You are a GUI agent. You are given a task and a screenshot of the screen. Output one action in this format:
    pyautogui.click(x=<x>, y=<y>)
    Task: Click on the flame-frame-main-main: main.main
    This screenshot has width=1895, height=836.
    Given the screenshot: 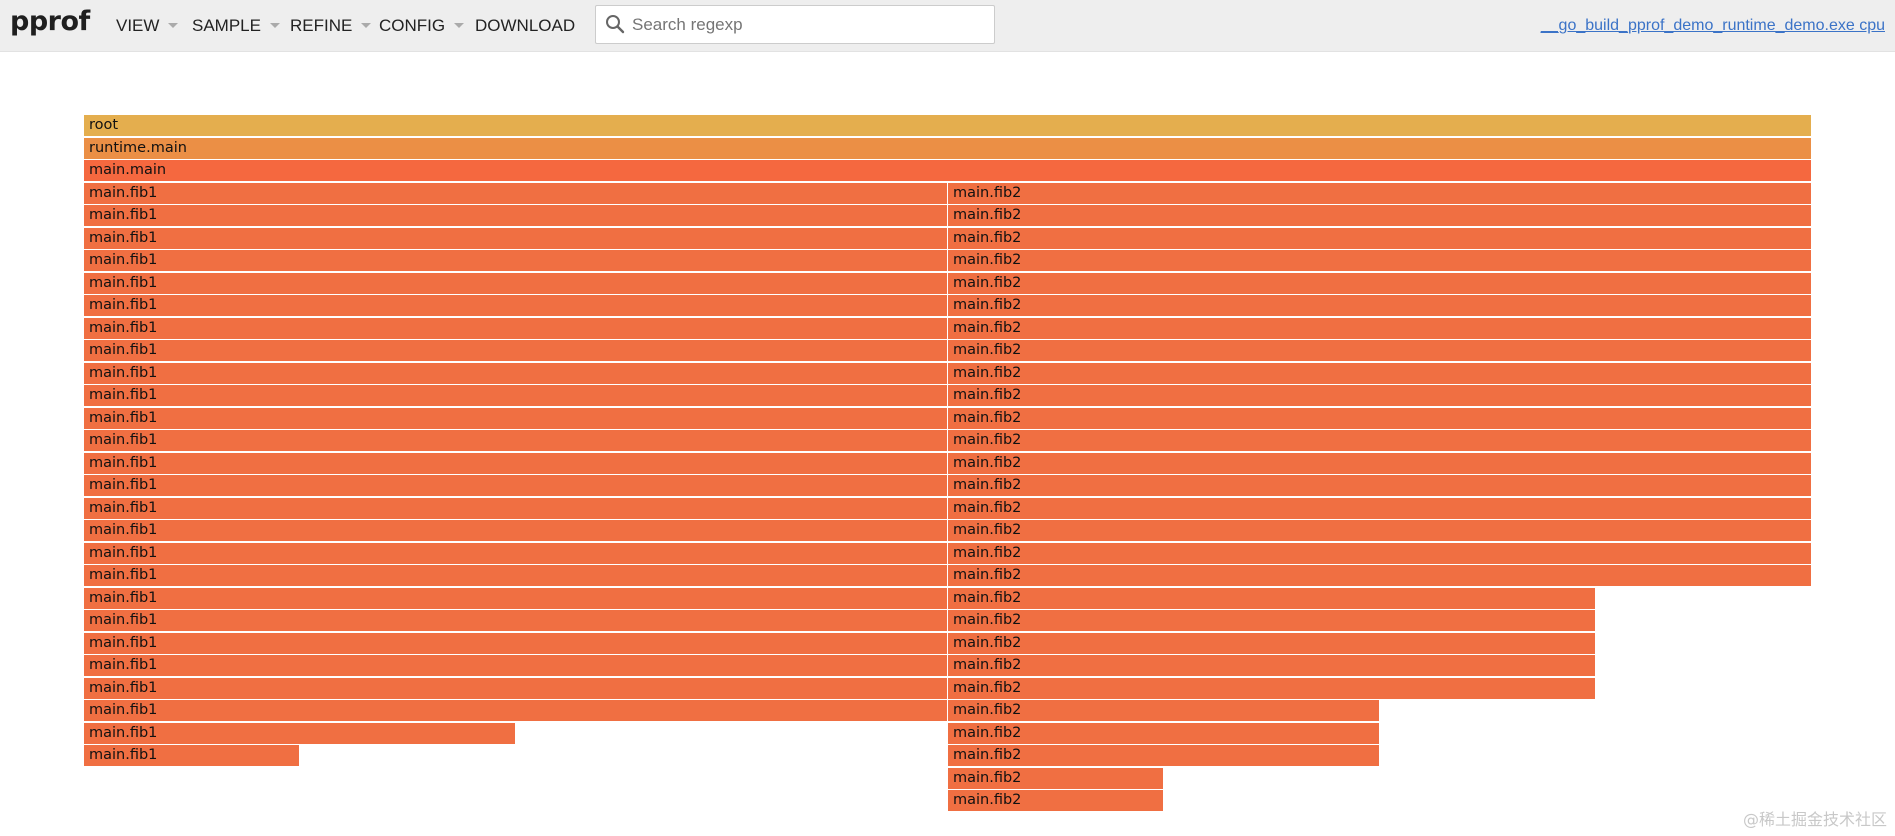 What is the action you would take?
    pyautogui.click(x=947, y=170)
    